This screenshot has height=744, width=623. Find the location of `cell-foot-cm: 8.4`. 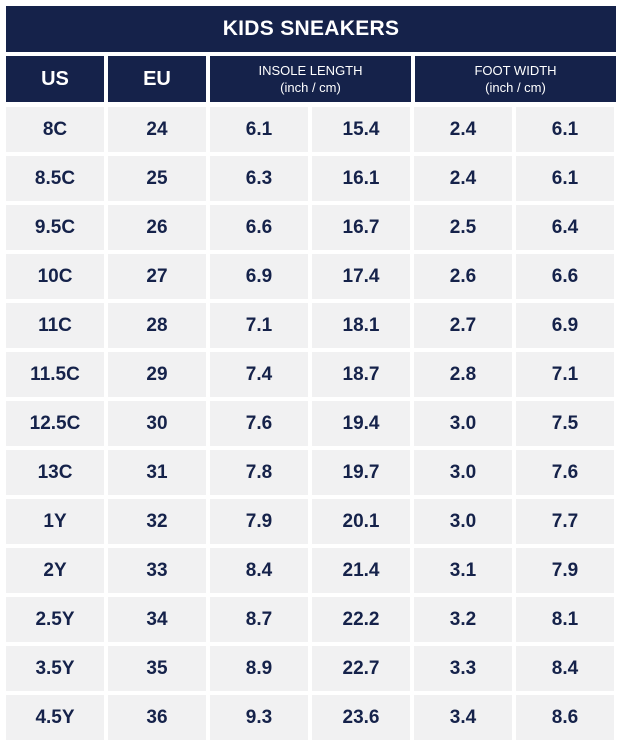

cell-foot-cm: 8.4 is located at coordinates (565, 668).